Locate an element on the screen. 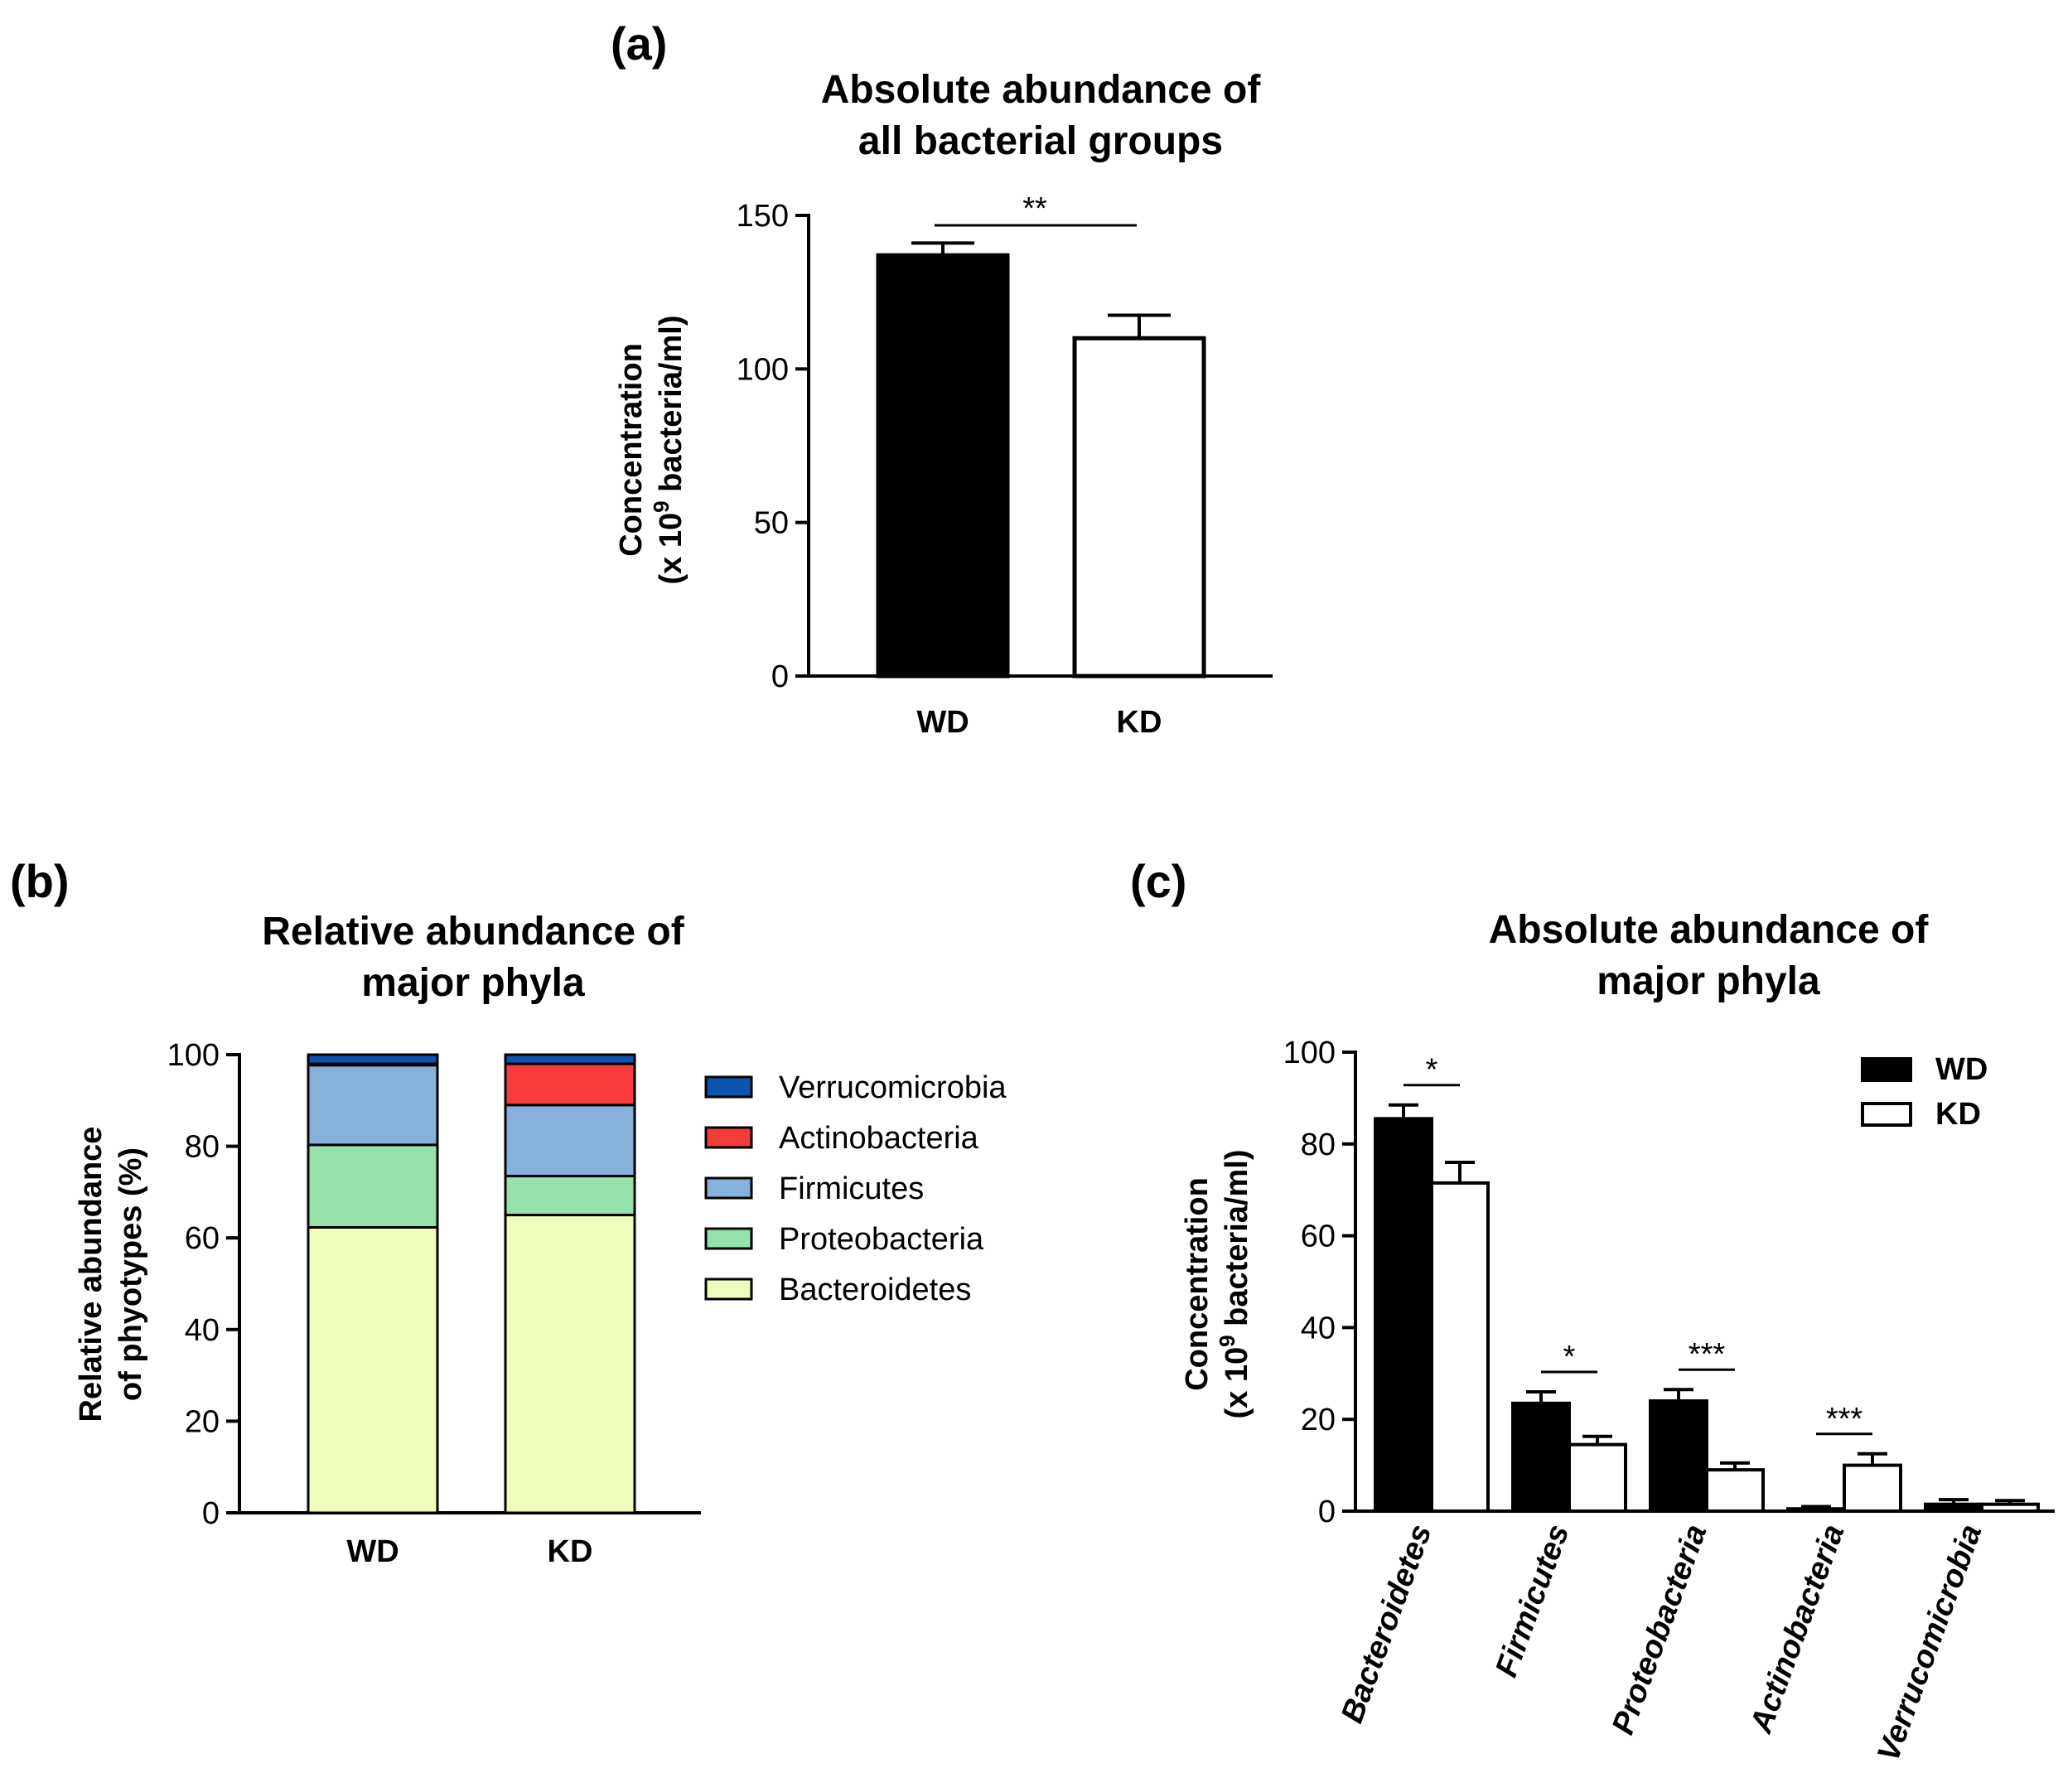 This screenshot has height=1792, width=2063. panel-a-y-tick-label: 150 is located at coordinates (763, 216).